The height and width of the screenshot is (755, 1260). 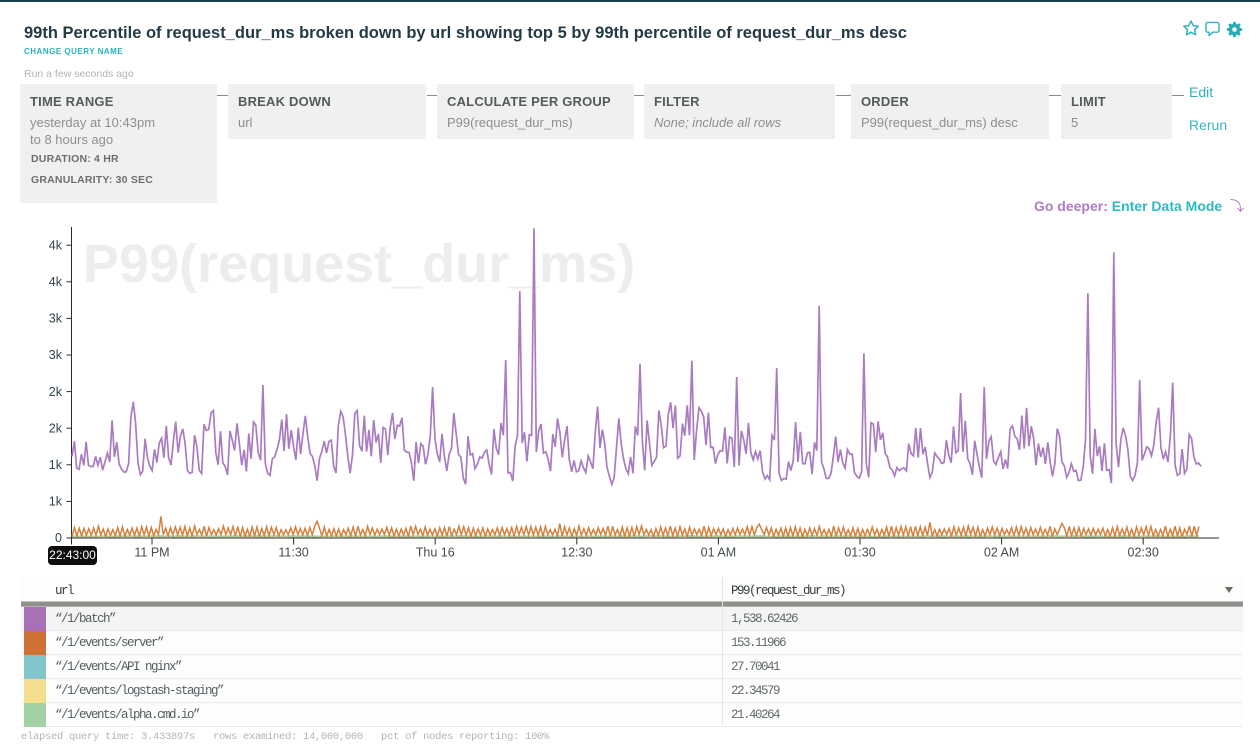 I want to click on svg-text: 11:30, so click(x=293, y=553).